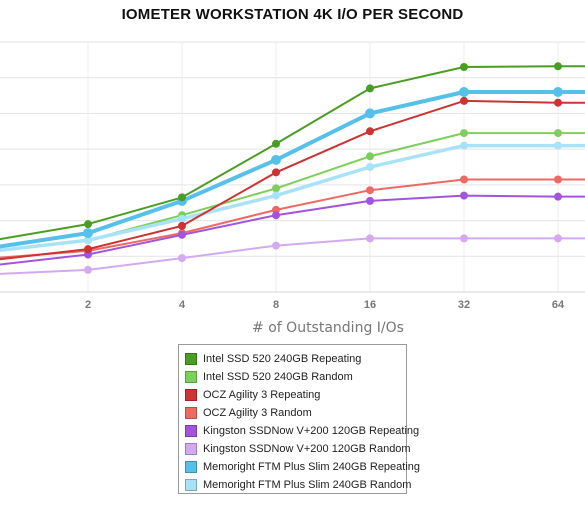  What do you see at coordinates (328, 328) in the screenshot?
I see `x-axis-label: # of Outstanding I/Os` at bounding box center [328, 328].